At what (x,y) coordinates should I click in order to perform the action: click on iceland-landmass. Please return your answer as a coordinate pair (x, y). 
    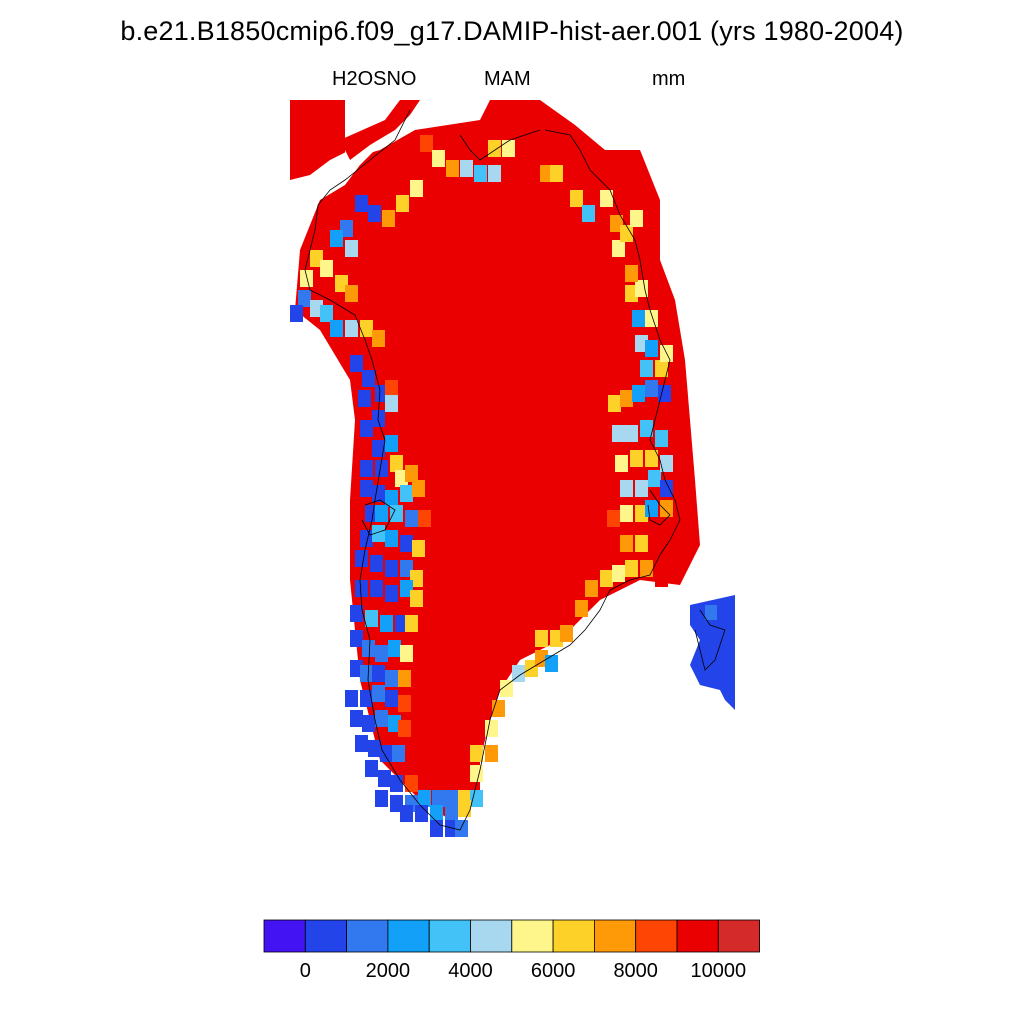
    Looking at the image, I should click on (712, 652).